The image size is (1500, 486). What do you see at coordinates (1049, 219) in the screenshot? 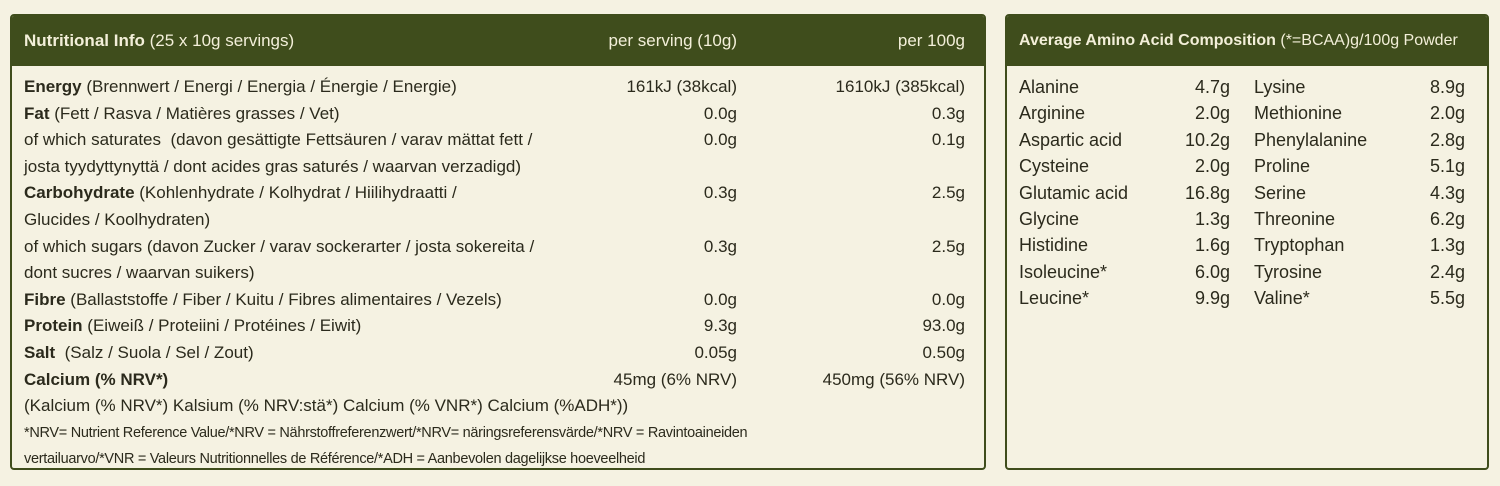
I see `amino-name: Glycine` at bounding box center [1049, 219].